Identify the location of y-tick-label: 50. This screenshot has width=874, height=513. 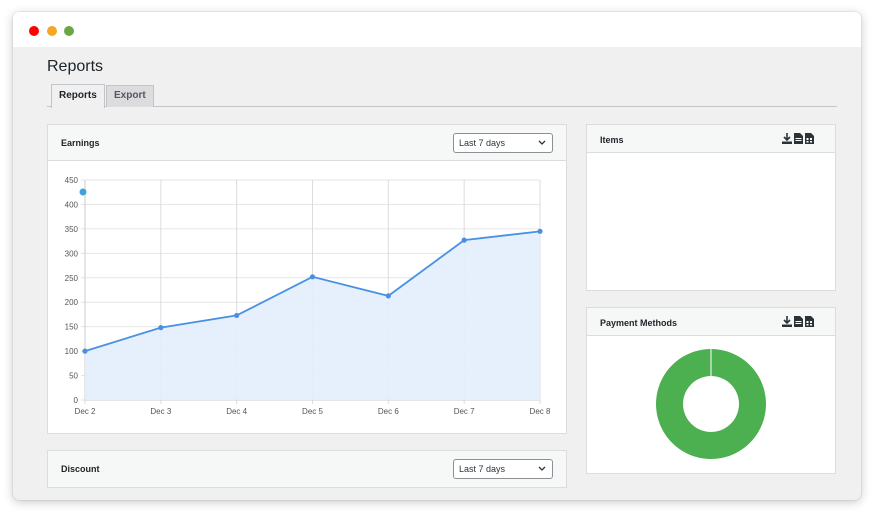
(73, 376).